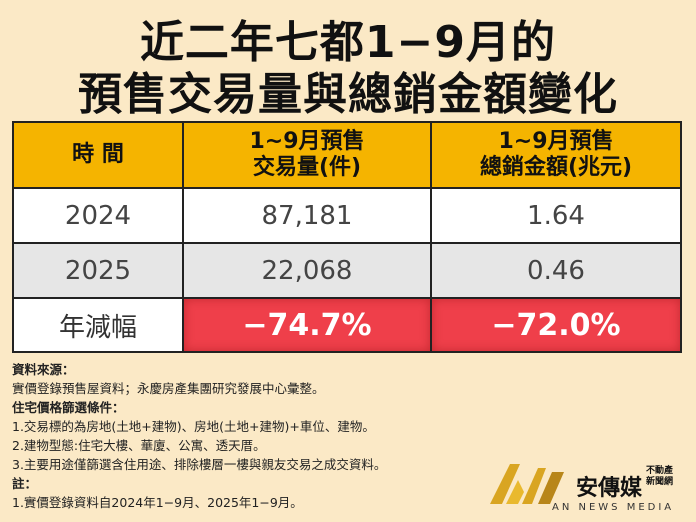 This screenshot has width=696, height=522. Describe the element at coordinates (307, 270) in the screenshot. I see `cell-volume: 22,068` at that location.